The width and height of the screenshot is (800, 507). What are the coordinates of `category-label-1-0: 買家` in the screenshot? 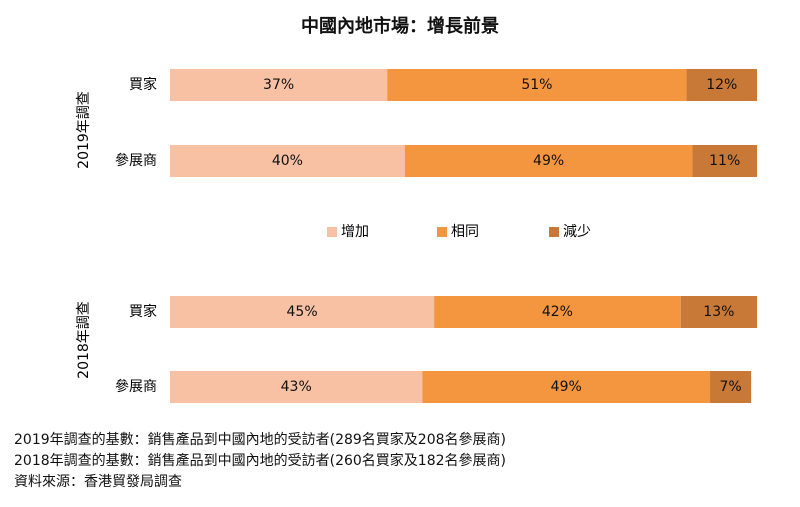 It's located at (143, 311).